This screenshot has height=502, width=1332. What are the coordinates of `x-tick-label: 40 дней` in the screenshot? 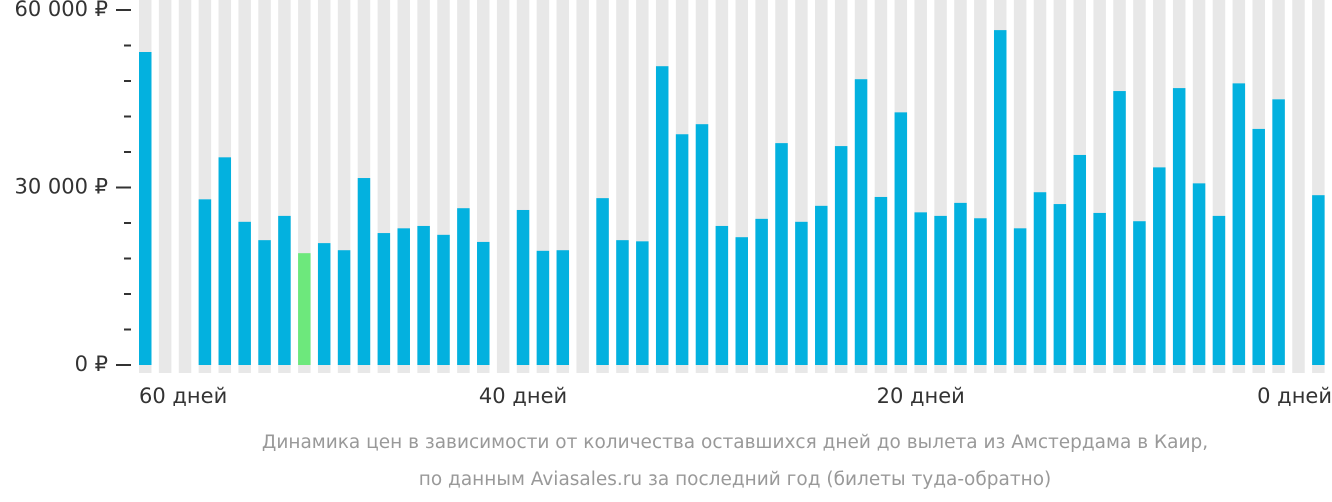 It's located at (523, 396).